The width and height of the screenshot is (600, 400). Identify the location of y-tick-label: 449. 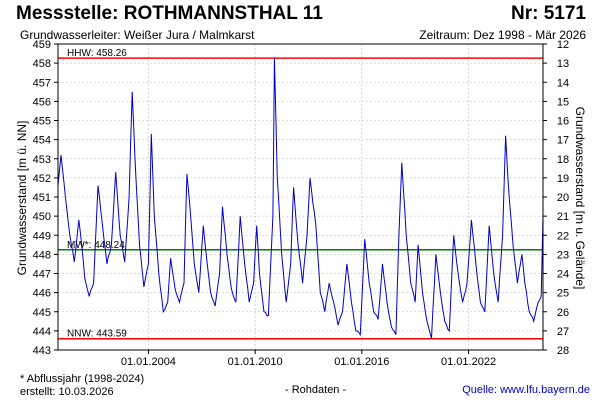
(42, 236).